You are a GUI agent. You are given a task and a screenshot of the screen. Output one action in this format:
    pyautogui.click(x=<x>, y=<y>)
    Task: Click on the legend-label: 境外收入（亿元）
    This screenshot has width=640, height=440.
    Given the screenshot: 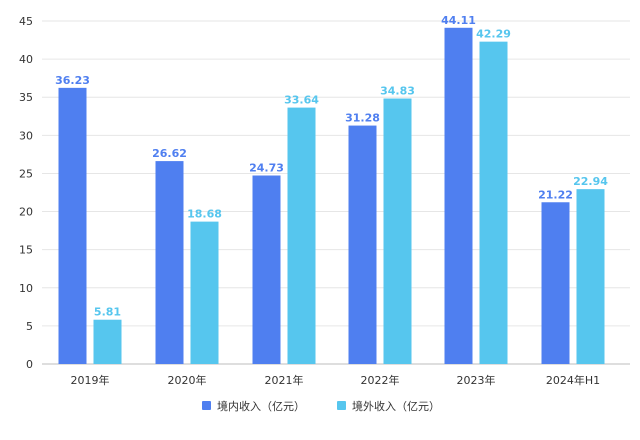 What is the action you would take?
    pyautogui.click(x=396, y=406)
    